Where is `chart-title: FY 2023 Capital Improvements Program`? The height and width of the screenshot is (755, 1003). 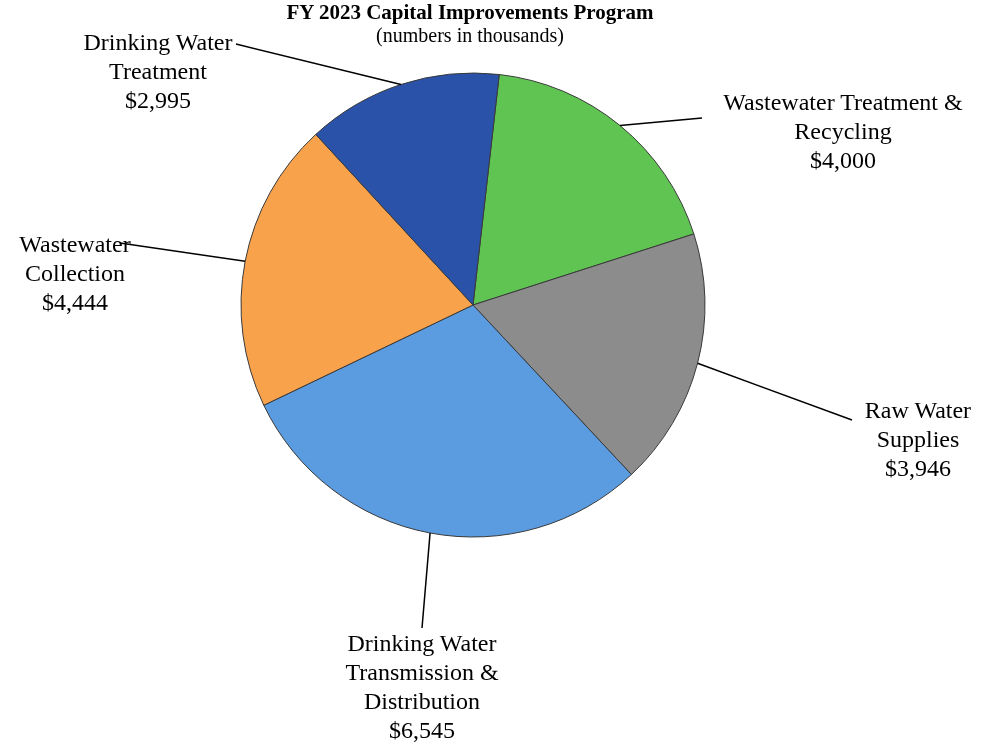 chart-title: FY 2023 Capital Improvements Program is located at coordinates (470, 12).